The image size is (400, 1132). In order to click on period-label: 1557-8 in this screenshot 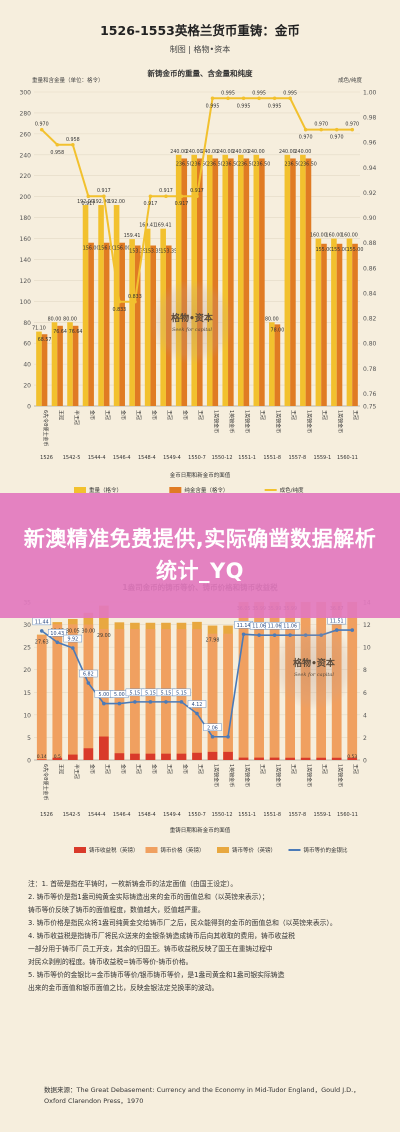, I will do `click(297, 815)`.